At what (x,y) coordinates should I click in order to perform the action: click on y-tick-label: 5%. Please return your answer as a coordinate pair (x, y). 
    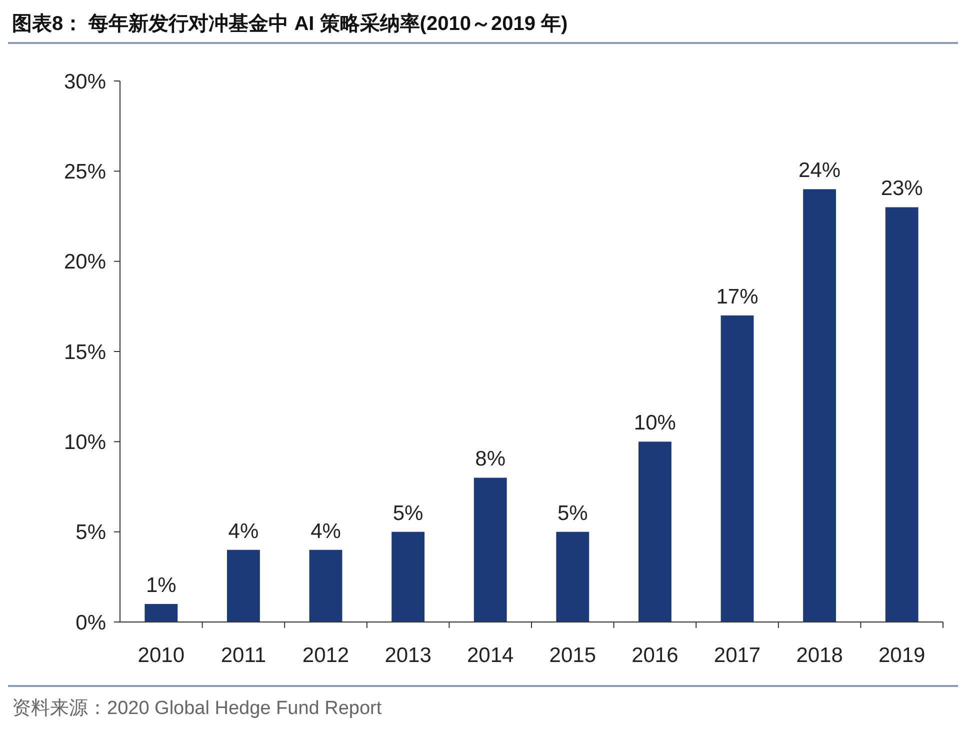
    Looking at the image, I should click on (91, 532).